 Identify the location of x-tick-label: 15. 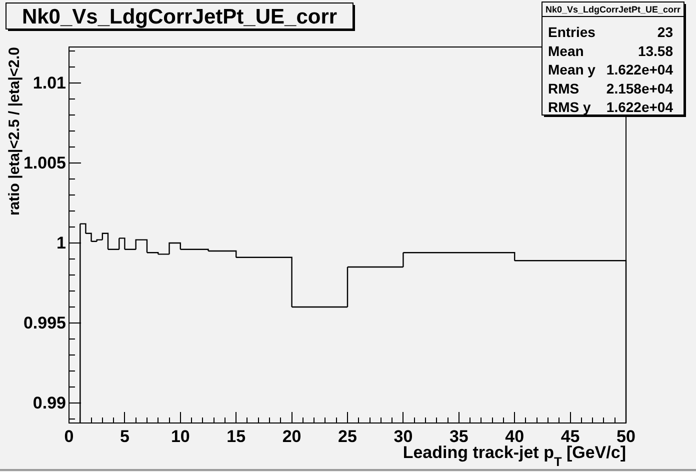
(236, 436).